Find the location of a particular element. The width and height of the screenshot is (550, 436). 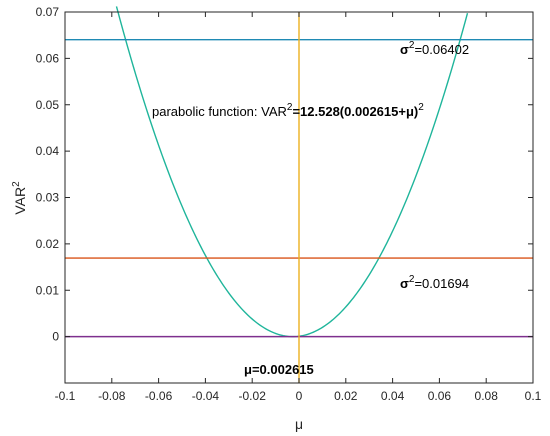

sigma-low-annotation: σ2=0.01694 is located at coordinates (434, 282).